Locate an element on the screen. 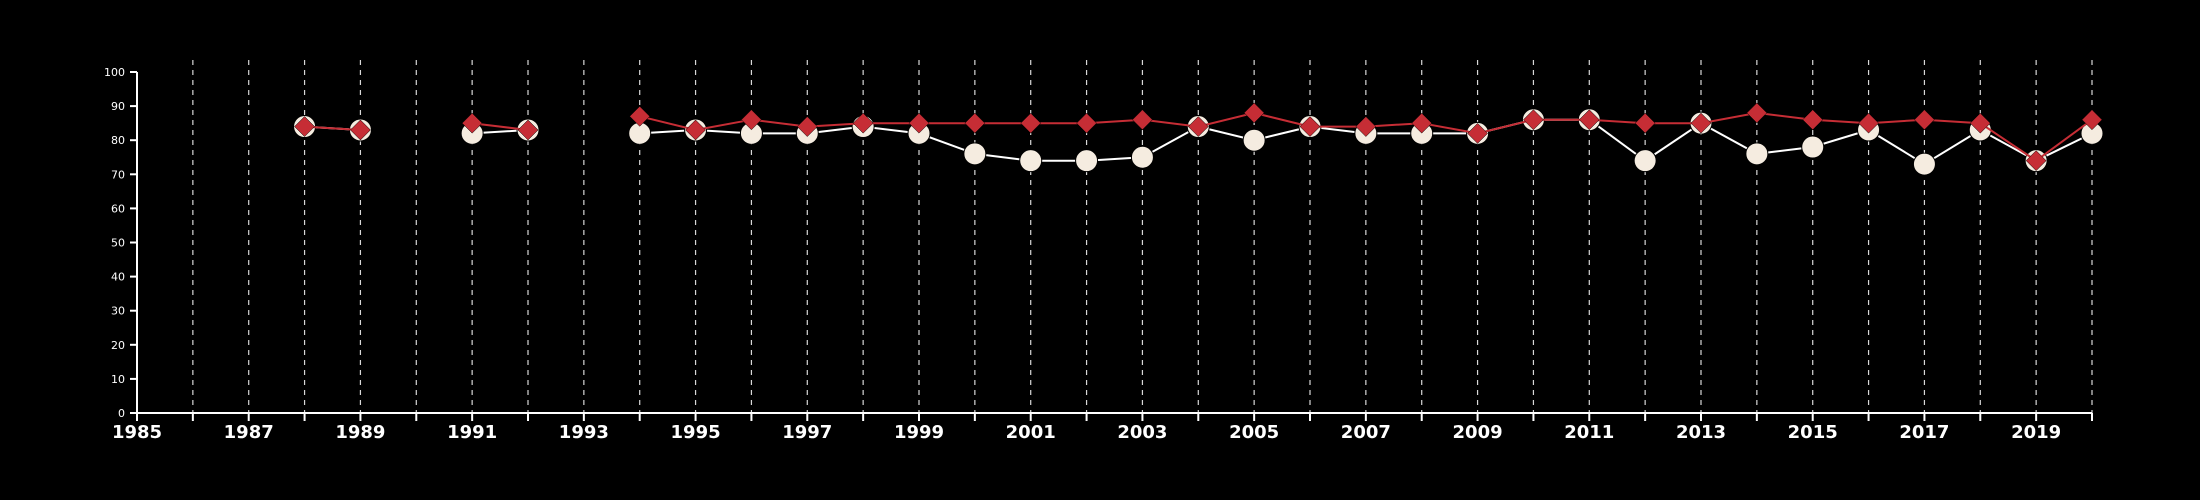  series-1-point-2000 is located at coordinates (975, 154).